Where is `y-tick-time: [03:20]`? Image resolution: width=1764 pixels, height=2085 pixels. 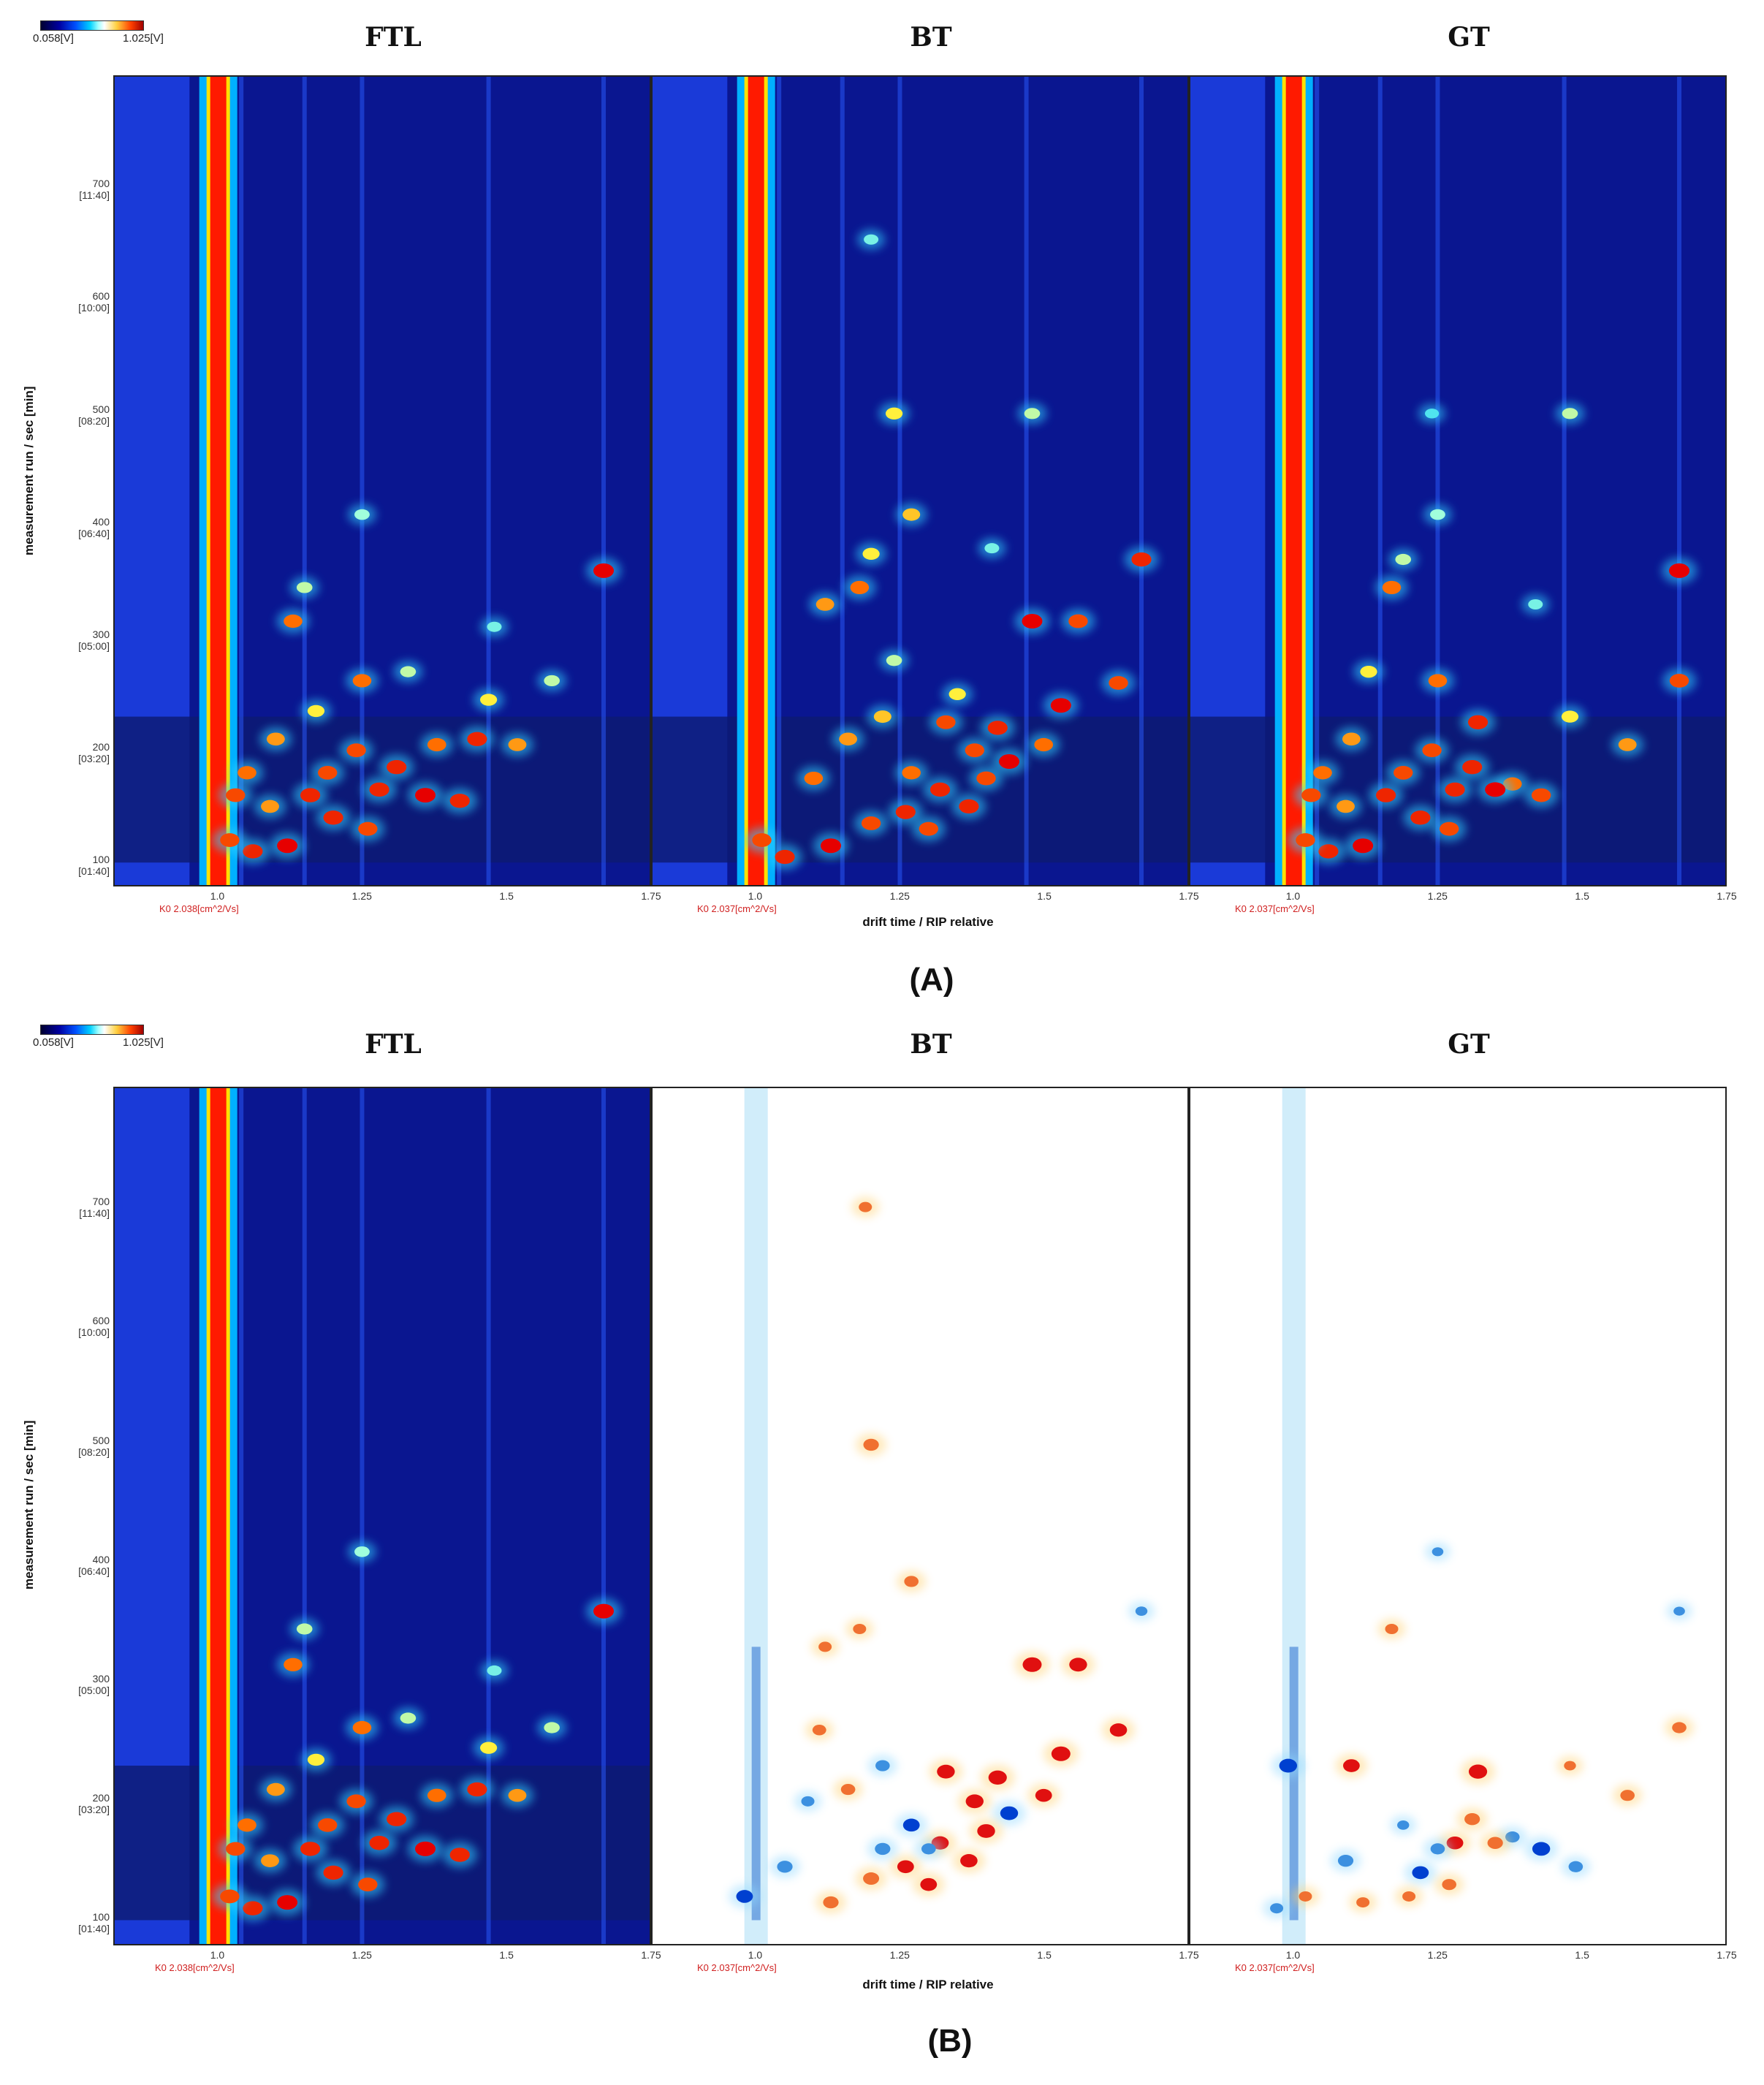
y-tick-time: [03:20] is located at coordinates (94, 758).